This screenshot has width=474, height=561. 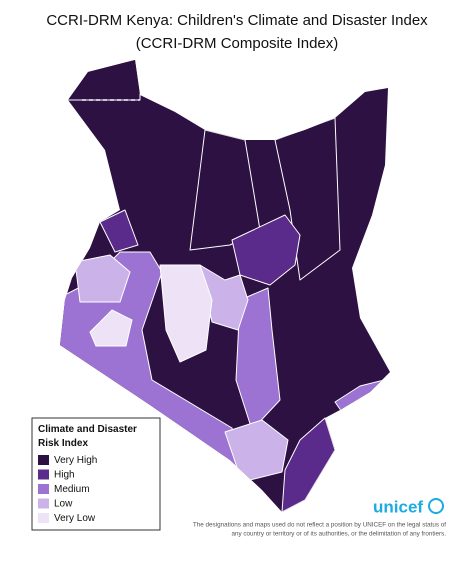 I want to click on legend-label: Medium, so click(x=72, y=489).